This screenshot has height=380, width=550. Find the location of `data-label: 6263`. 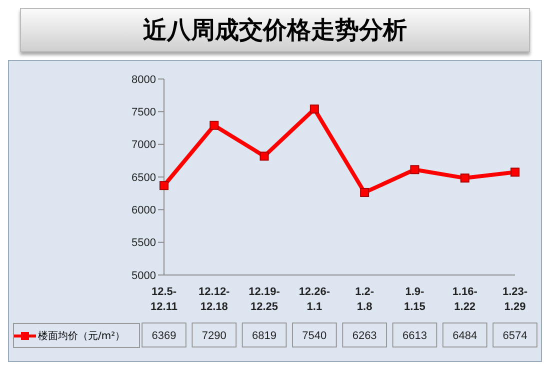

data-label: 6263 is located at coordinates (364, 336).